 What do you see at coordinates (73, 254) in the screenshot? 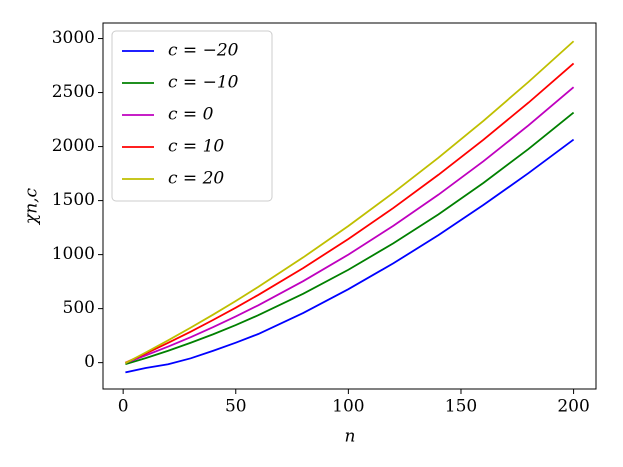
I see `y-tick-label: 1000` at bounding box center [73, 254].